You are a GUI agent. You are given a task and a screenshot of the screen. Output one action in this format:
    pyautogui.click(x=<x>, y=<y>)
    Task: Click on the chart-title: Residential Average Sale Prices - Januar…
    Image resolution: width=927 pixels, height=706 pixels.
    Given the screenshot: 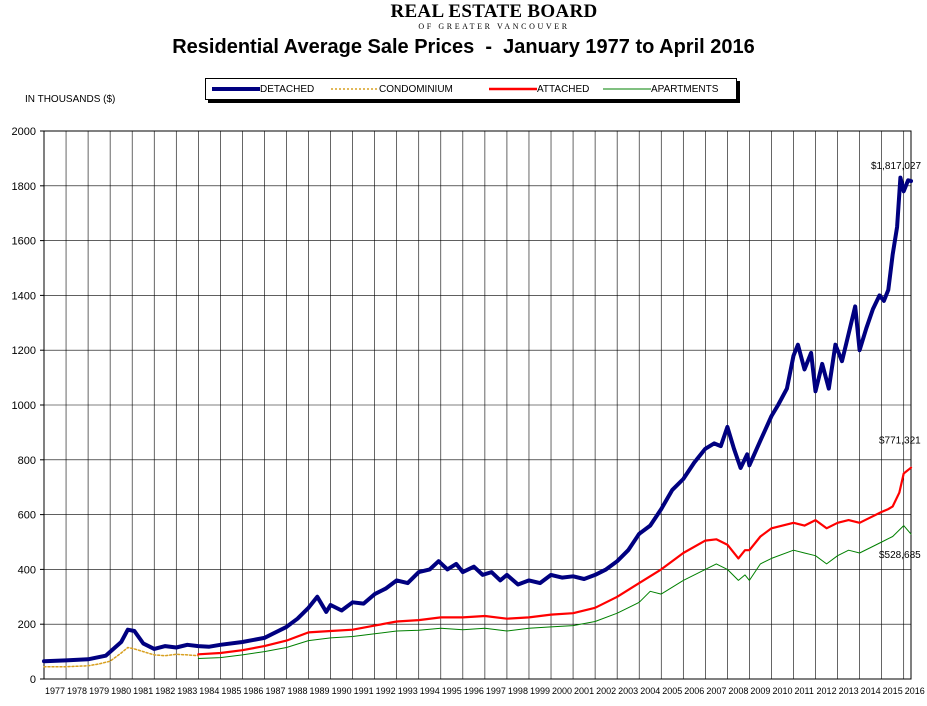 What is the action you would take?
    pyautogui.click(x=463, y=47)
    